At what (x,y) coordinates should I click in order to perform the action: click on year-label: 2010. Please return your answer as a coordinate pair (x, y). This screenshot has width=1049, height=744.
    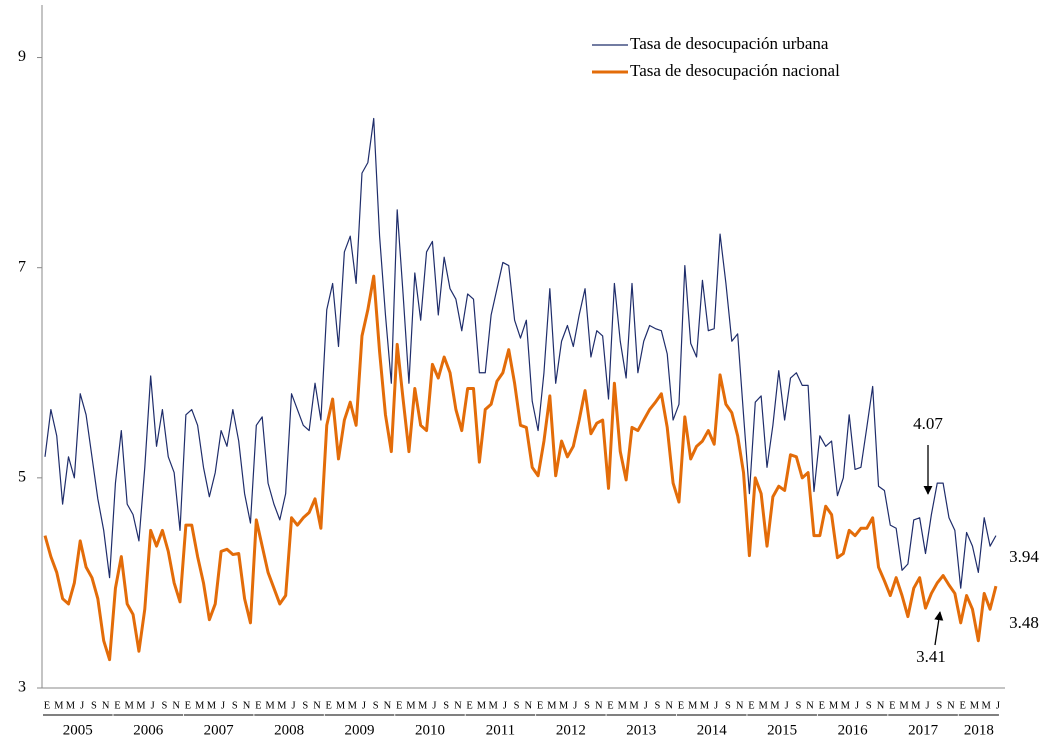
    Looking at the image, I should click on (430, 730).